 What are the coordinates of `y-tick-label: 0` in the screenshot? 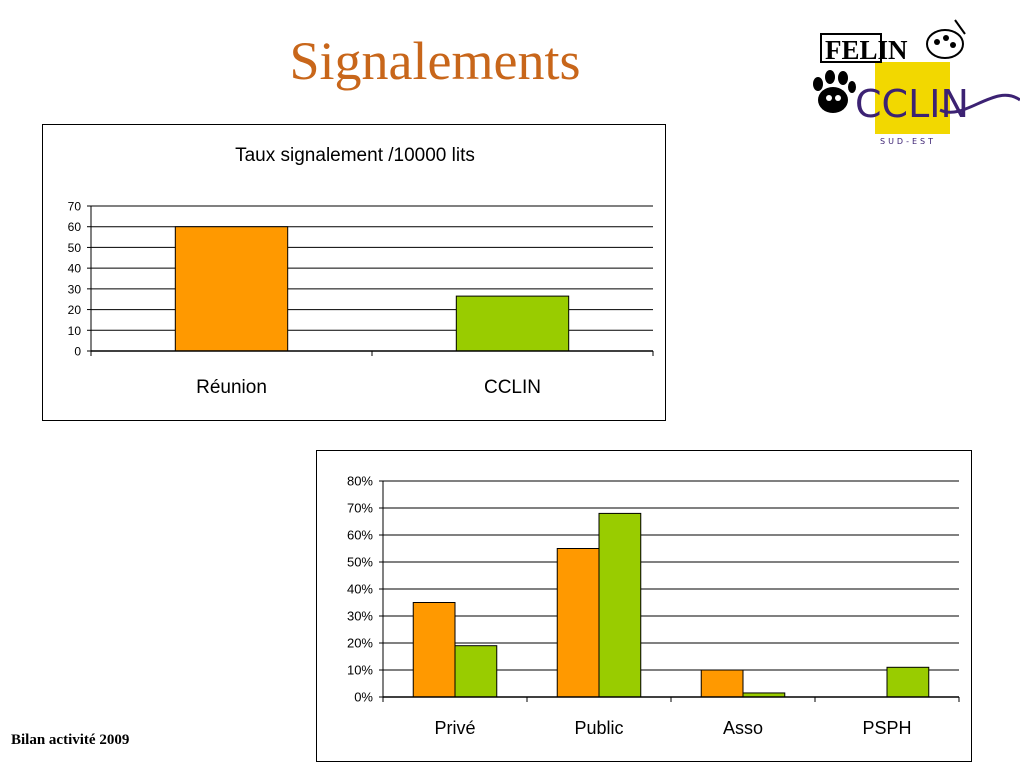 It's located at (77, 352).